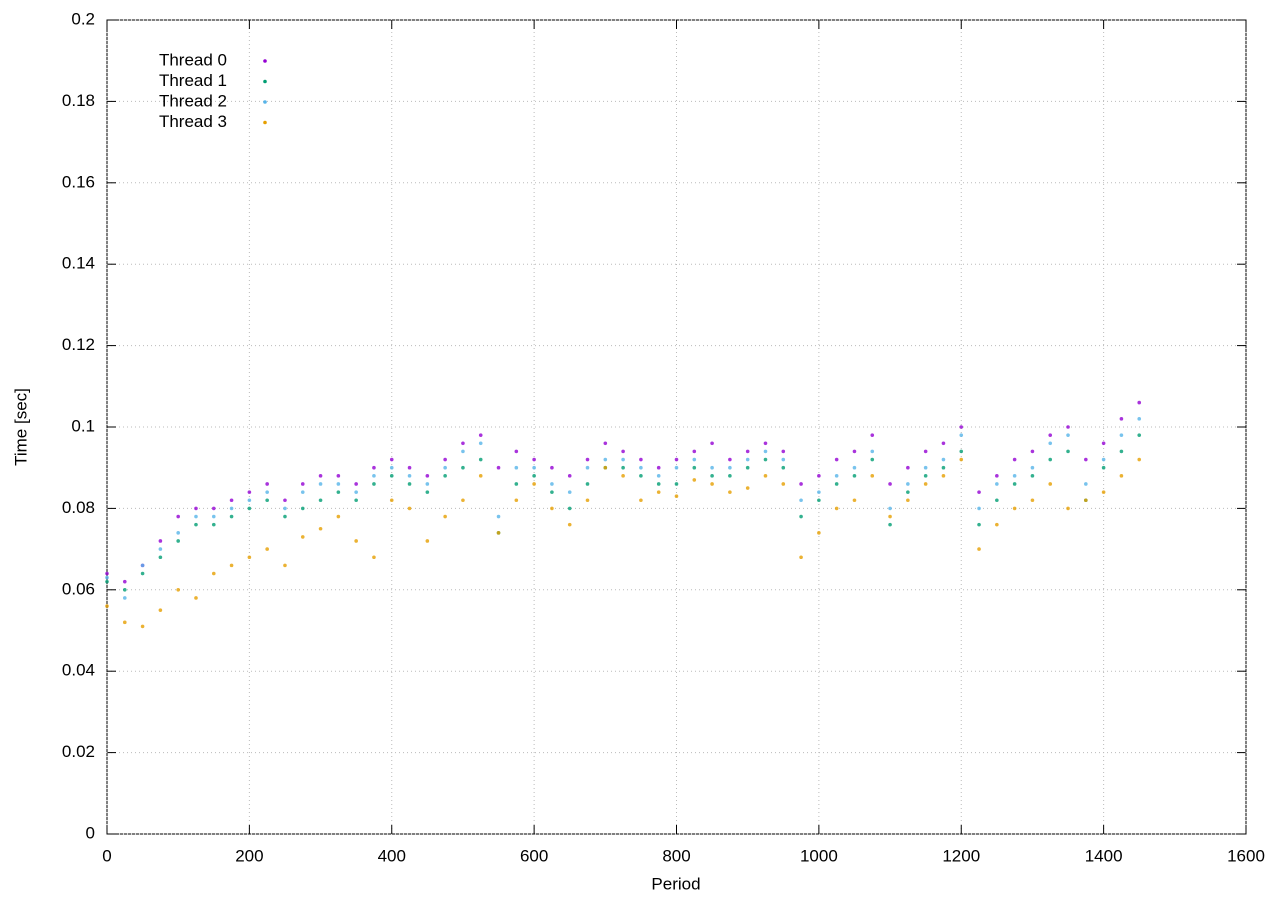 This screenshot has height=901, width=1280. I want to click on x-tick-label: 0, so click(106, 855).